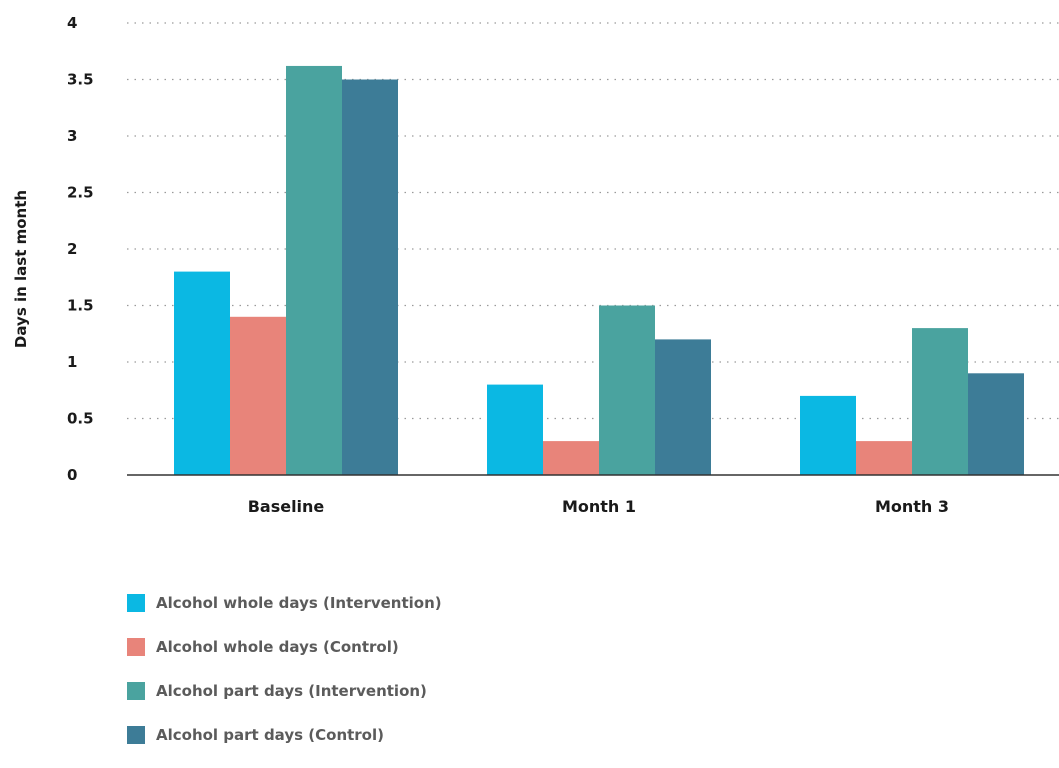 The image size is (1059, 768). What do you see at coordinates (80, 80) in the screenshot?
I see `y-tick-label: 3.5` at bounding box center [80, 80].